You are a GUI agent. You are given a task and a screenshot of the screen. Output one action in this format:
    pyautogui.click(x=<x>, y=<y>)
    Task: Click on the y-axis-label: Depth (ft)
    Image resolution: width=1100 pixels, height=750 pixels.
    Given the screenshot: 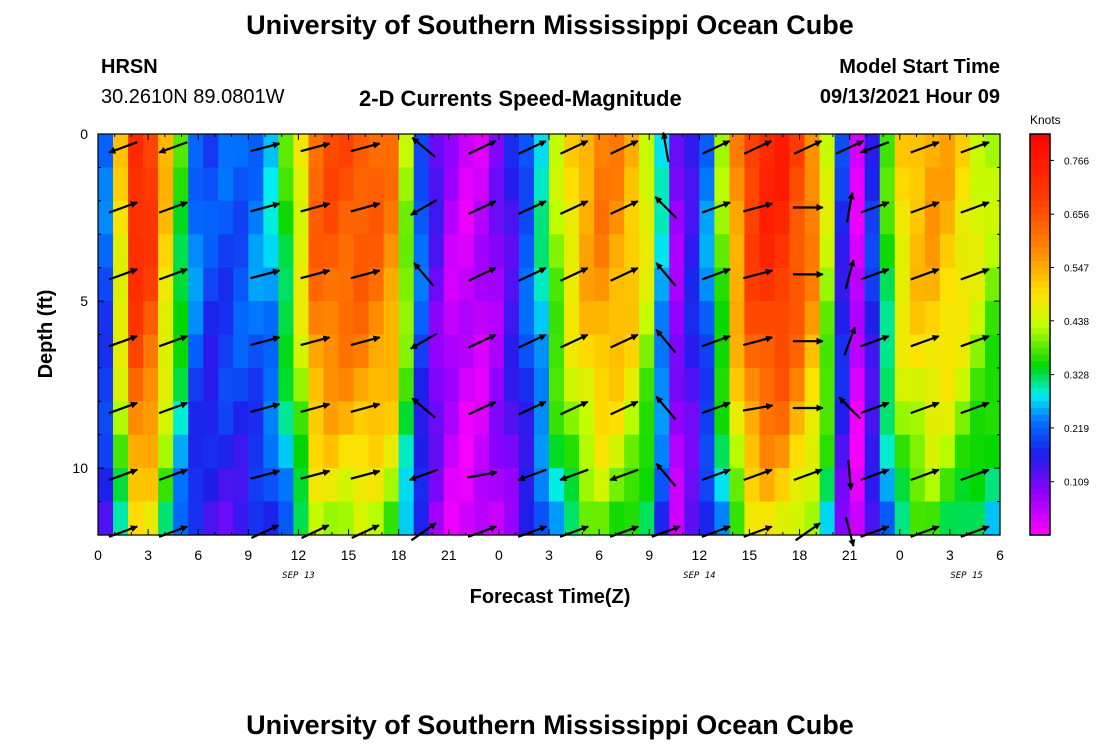 What is the action you would take?
    pyautogui.click(x=46, y=334)
    